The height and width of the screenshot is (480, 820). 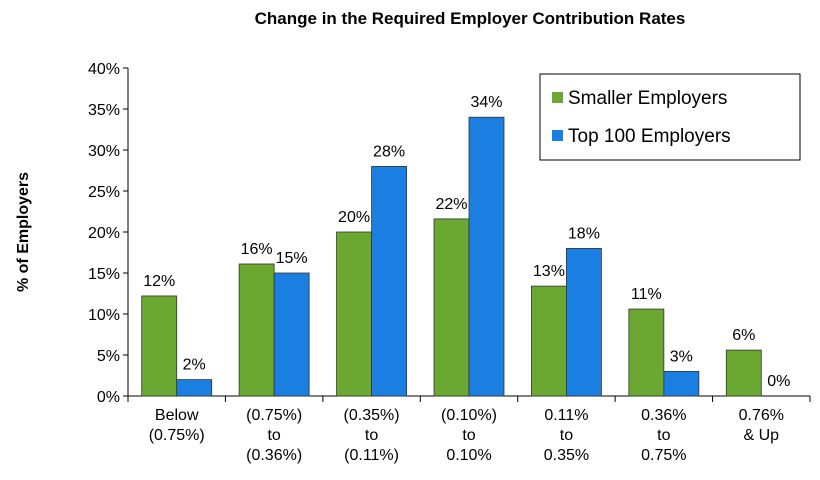 I want to click on y-tick-label: 40%, so click(x=104, y=69).